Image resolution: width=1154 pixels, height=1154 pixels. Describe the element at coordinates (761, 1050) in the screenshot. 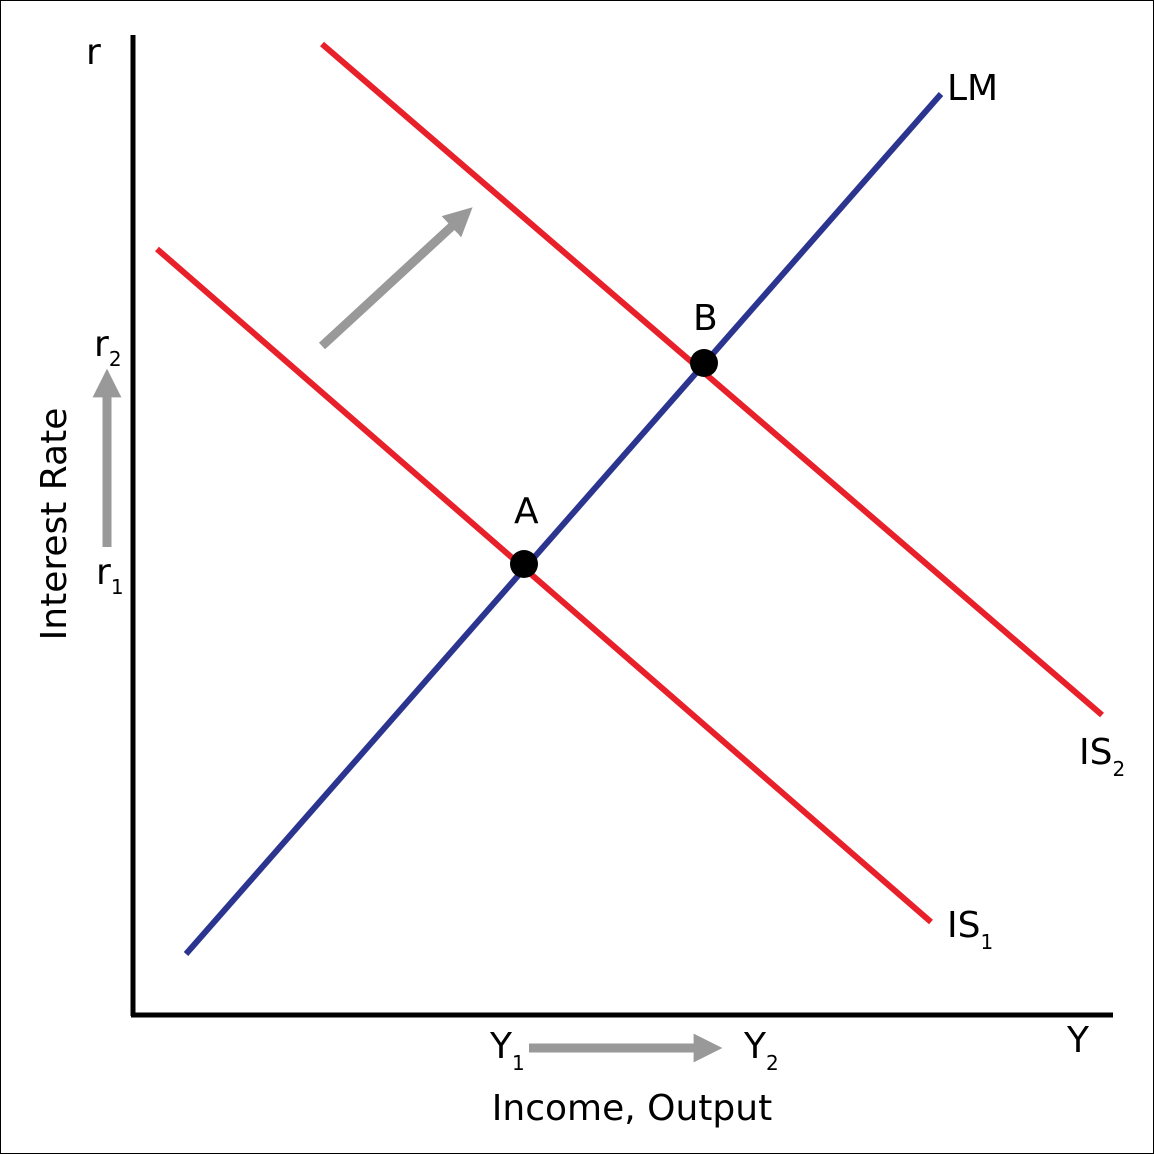

I see `y2-label: Y2` at that location.